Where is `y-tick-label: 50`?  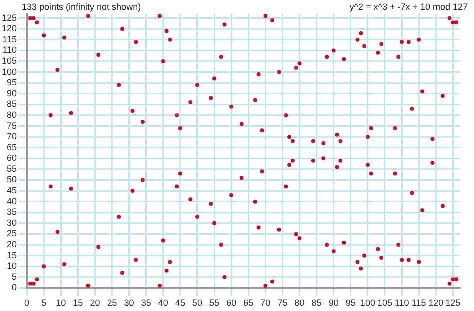 y-tick-label: 50 is located at coordinates (12, 179).